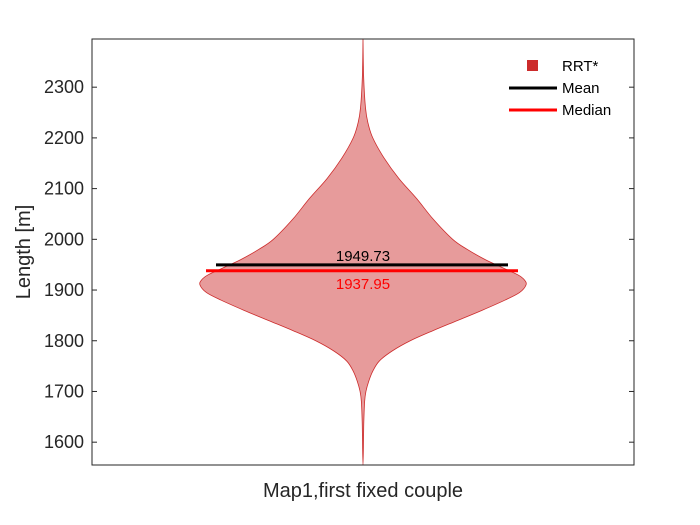  Describe the element at coordinates (586, 110) in the screenshot. I see `legend-label: Median` at that location.